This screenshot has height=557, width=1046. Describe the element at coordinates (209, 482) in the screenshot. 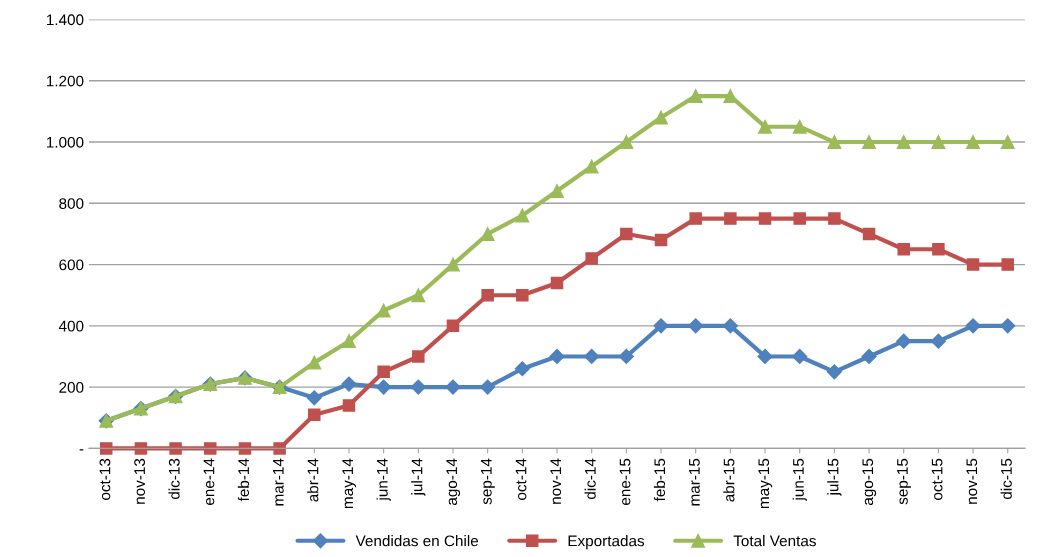

I see `x-tick-label: ene-14` at that location.